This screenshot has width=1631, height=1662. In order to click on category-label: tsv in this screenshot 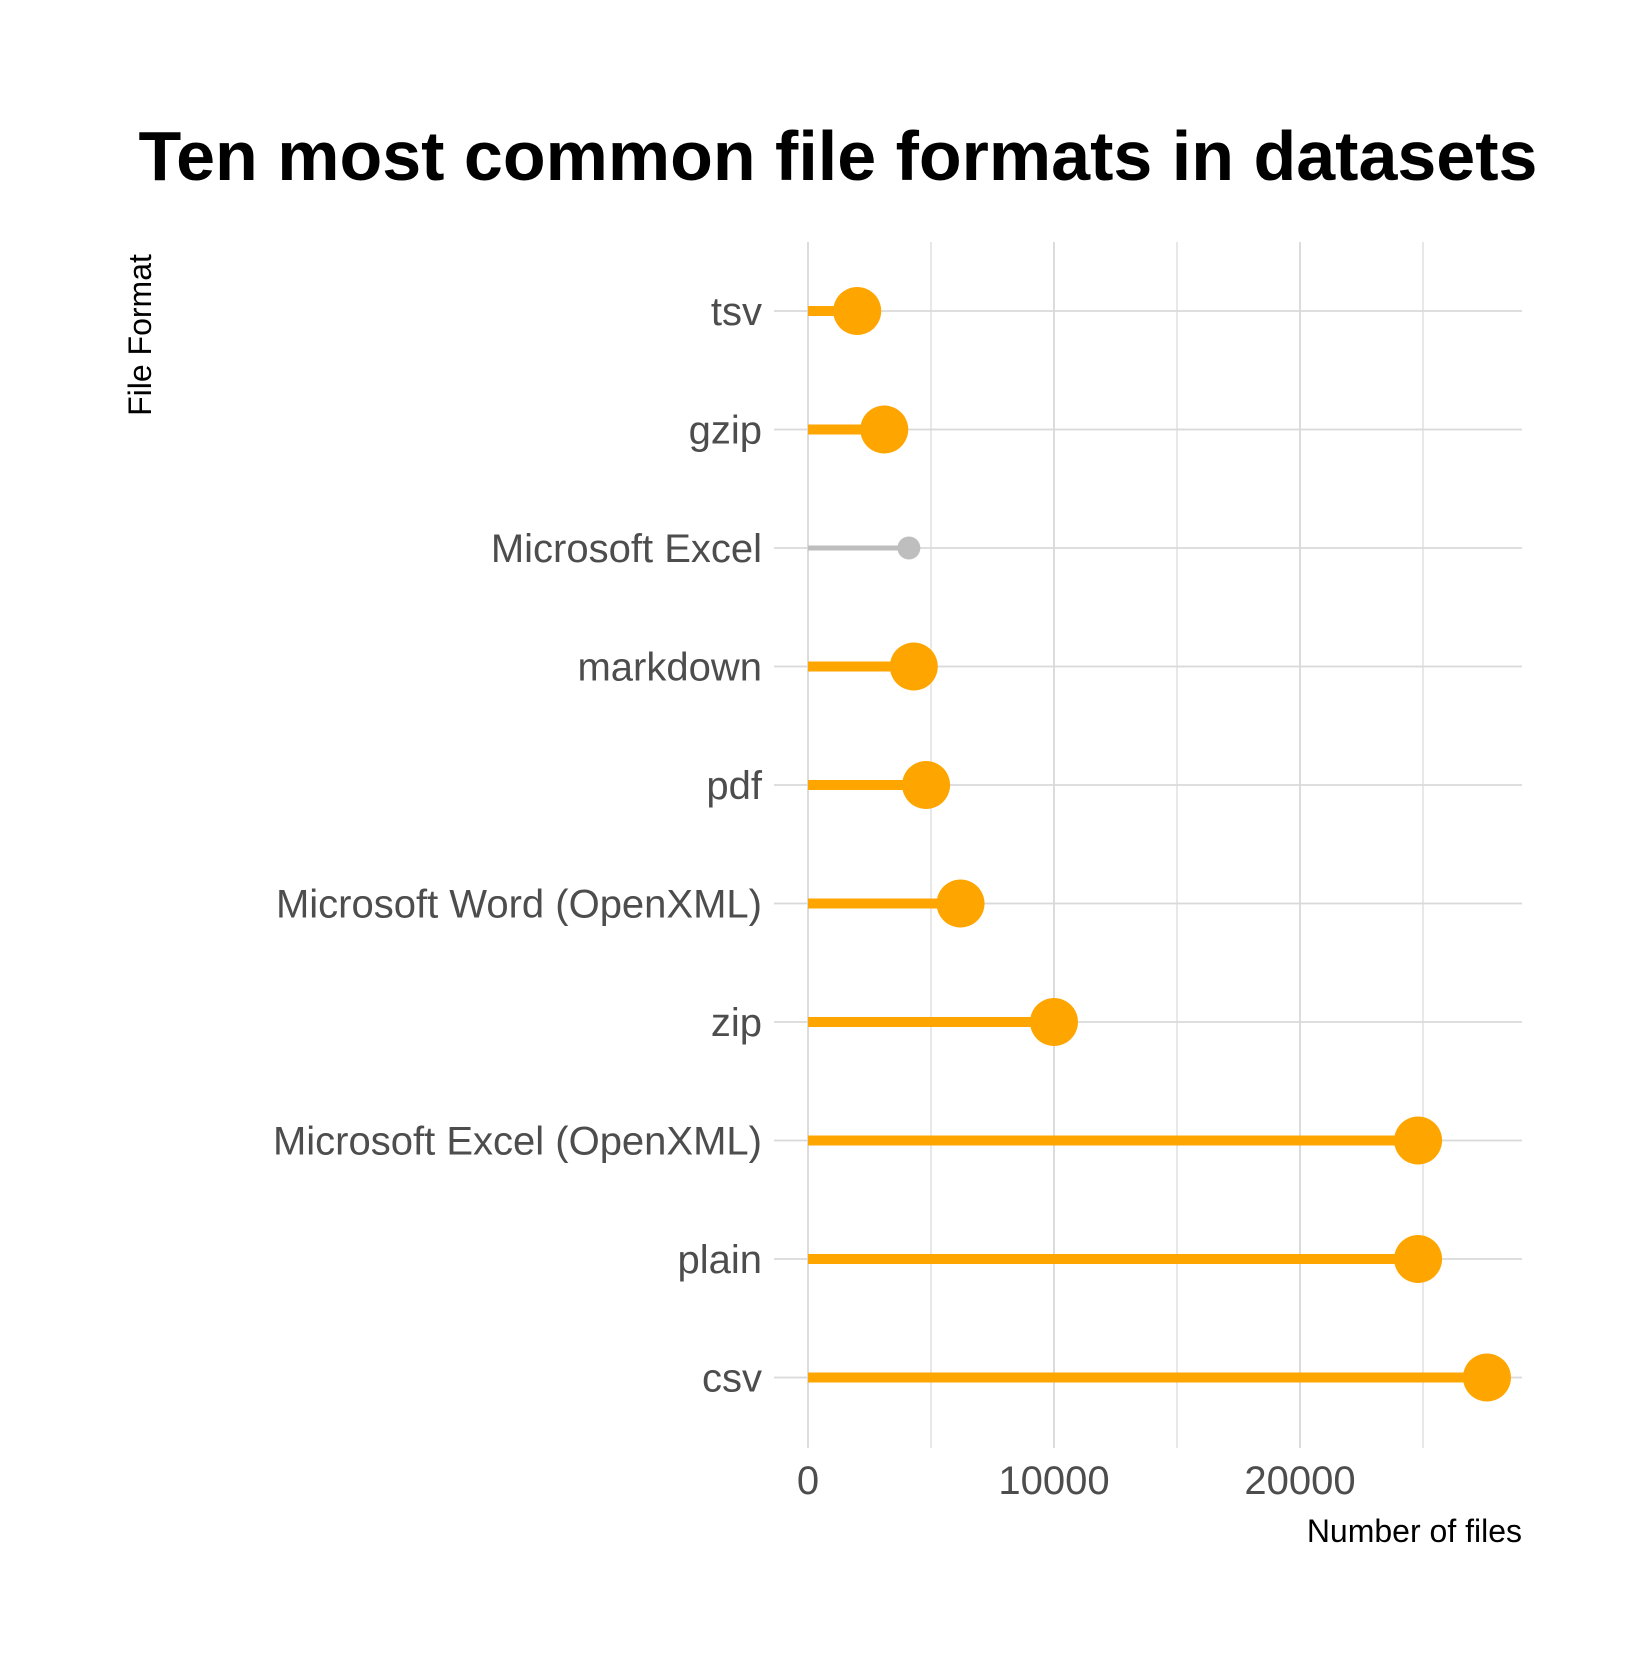, I will do `click(736, 312)`.